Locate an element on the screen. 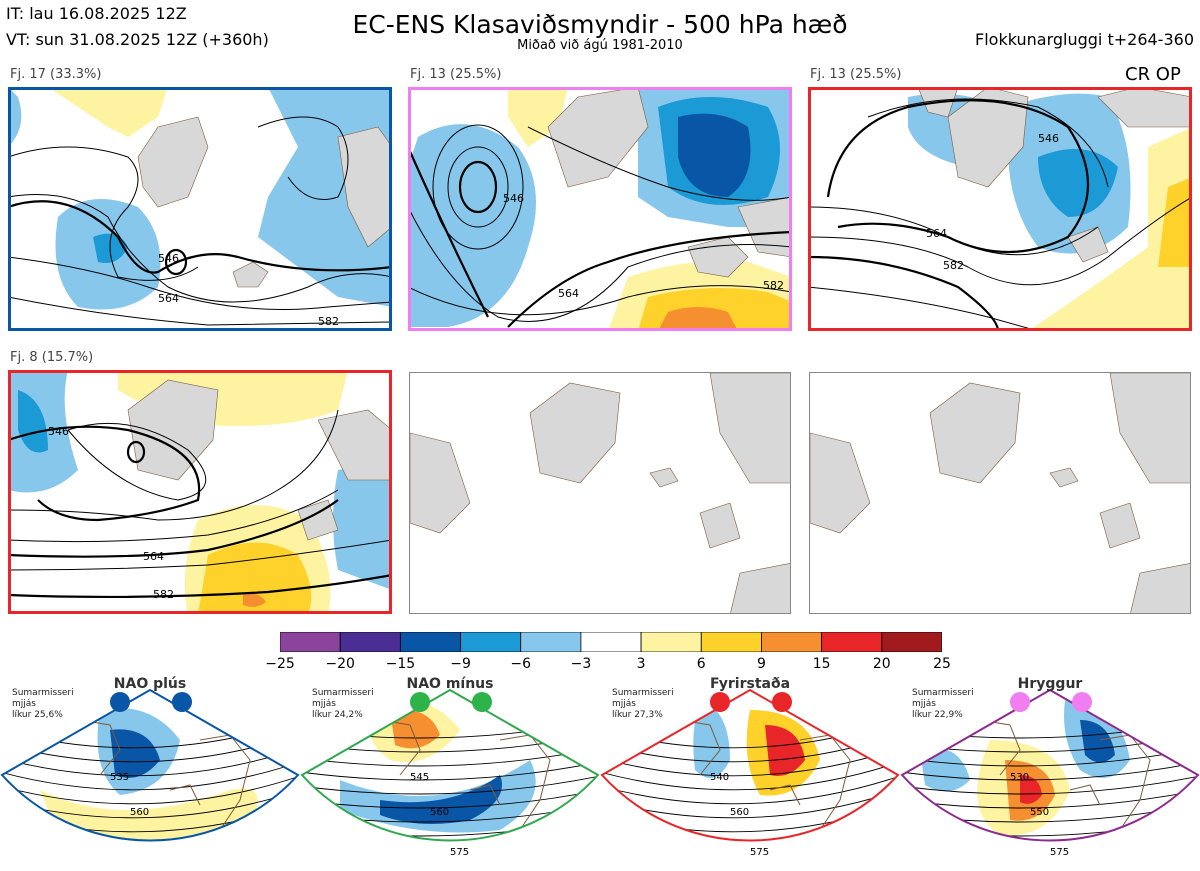 This screenshot has height=871, width=1200. cluster-2-label: Fj. 13 (25.5%) is located at coordinates (456, 74).